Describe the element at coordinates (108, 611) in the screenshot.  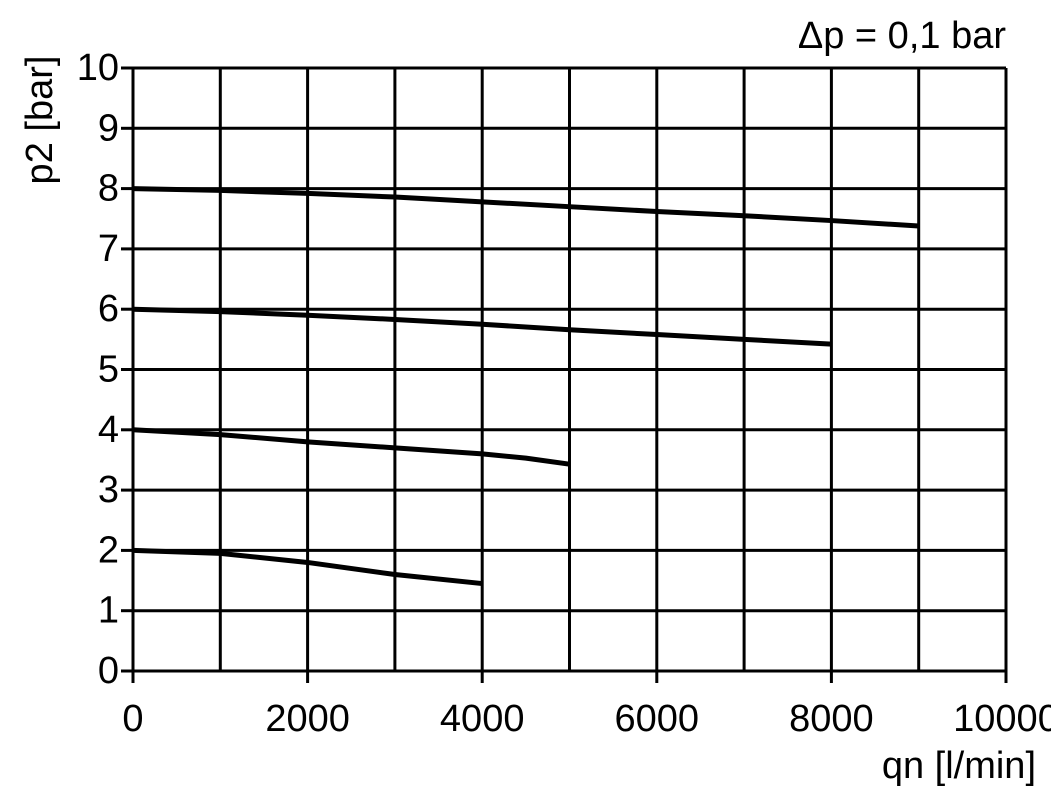
I see `y-tick-label: 1` at that location.